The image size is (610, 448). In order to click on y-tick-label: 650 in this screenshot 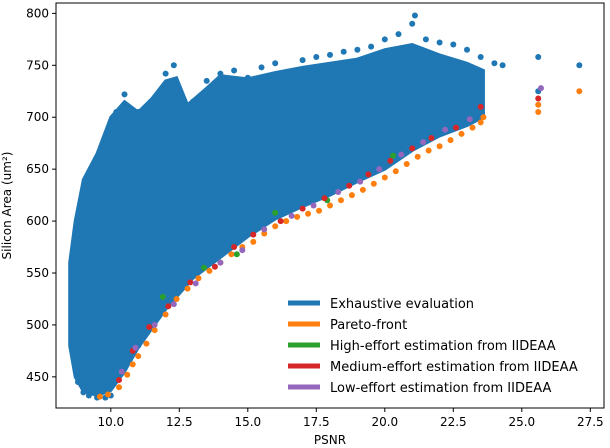, I will do `click(37, 169)`.